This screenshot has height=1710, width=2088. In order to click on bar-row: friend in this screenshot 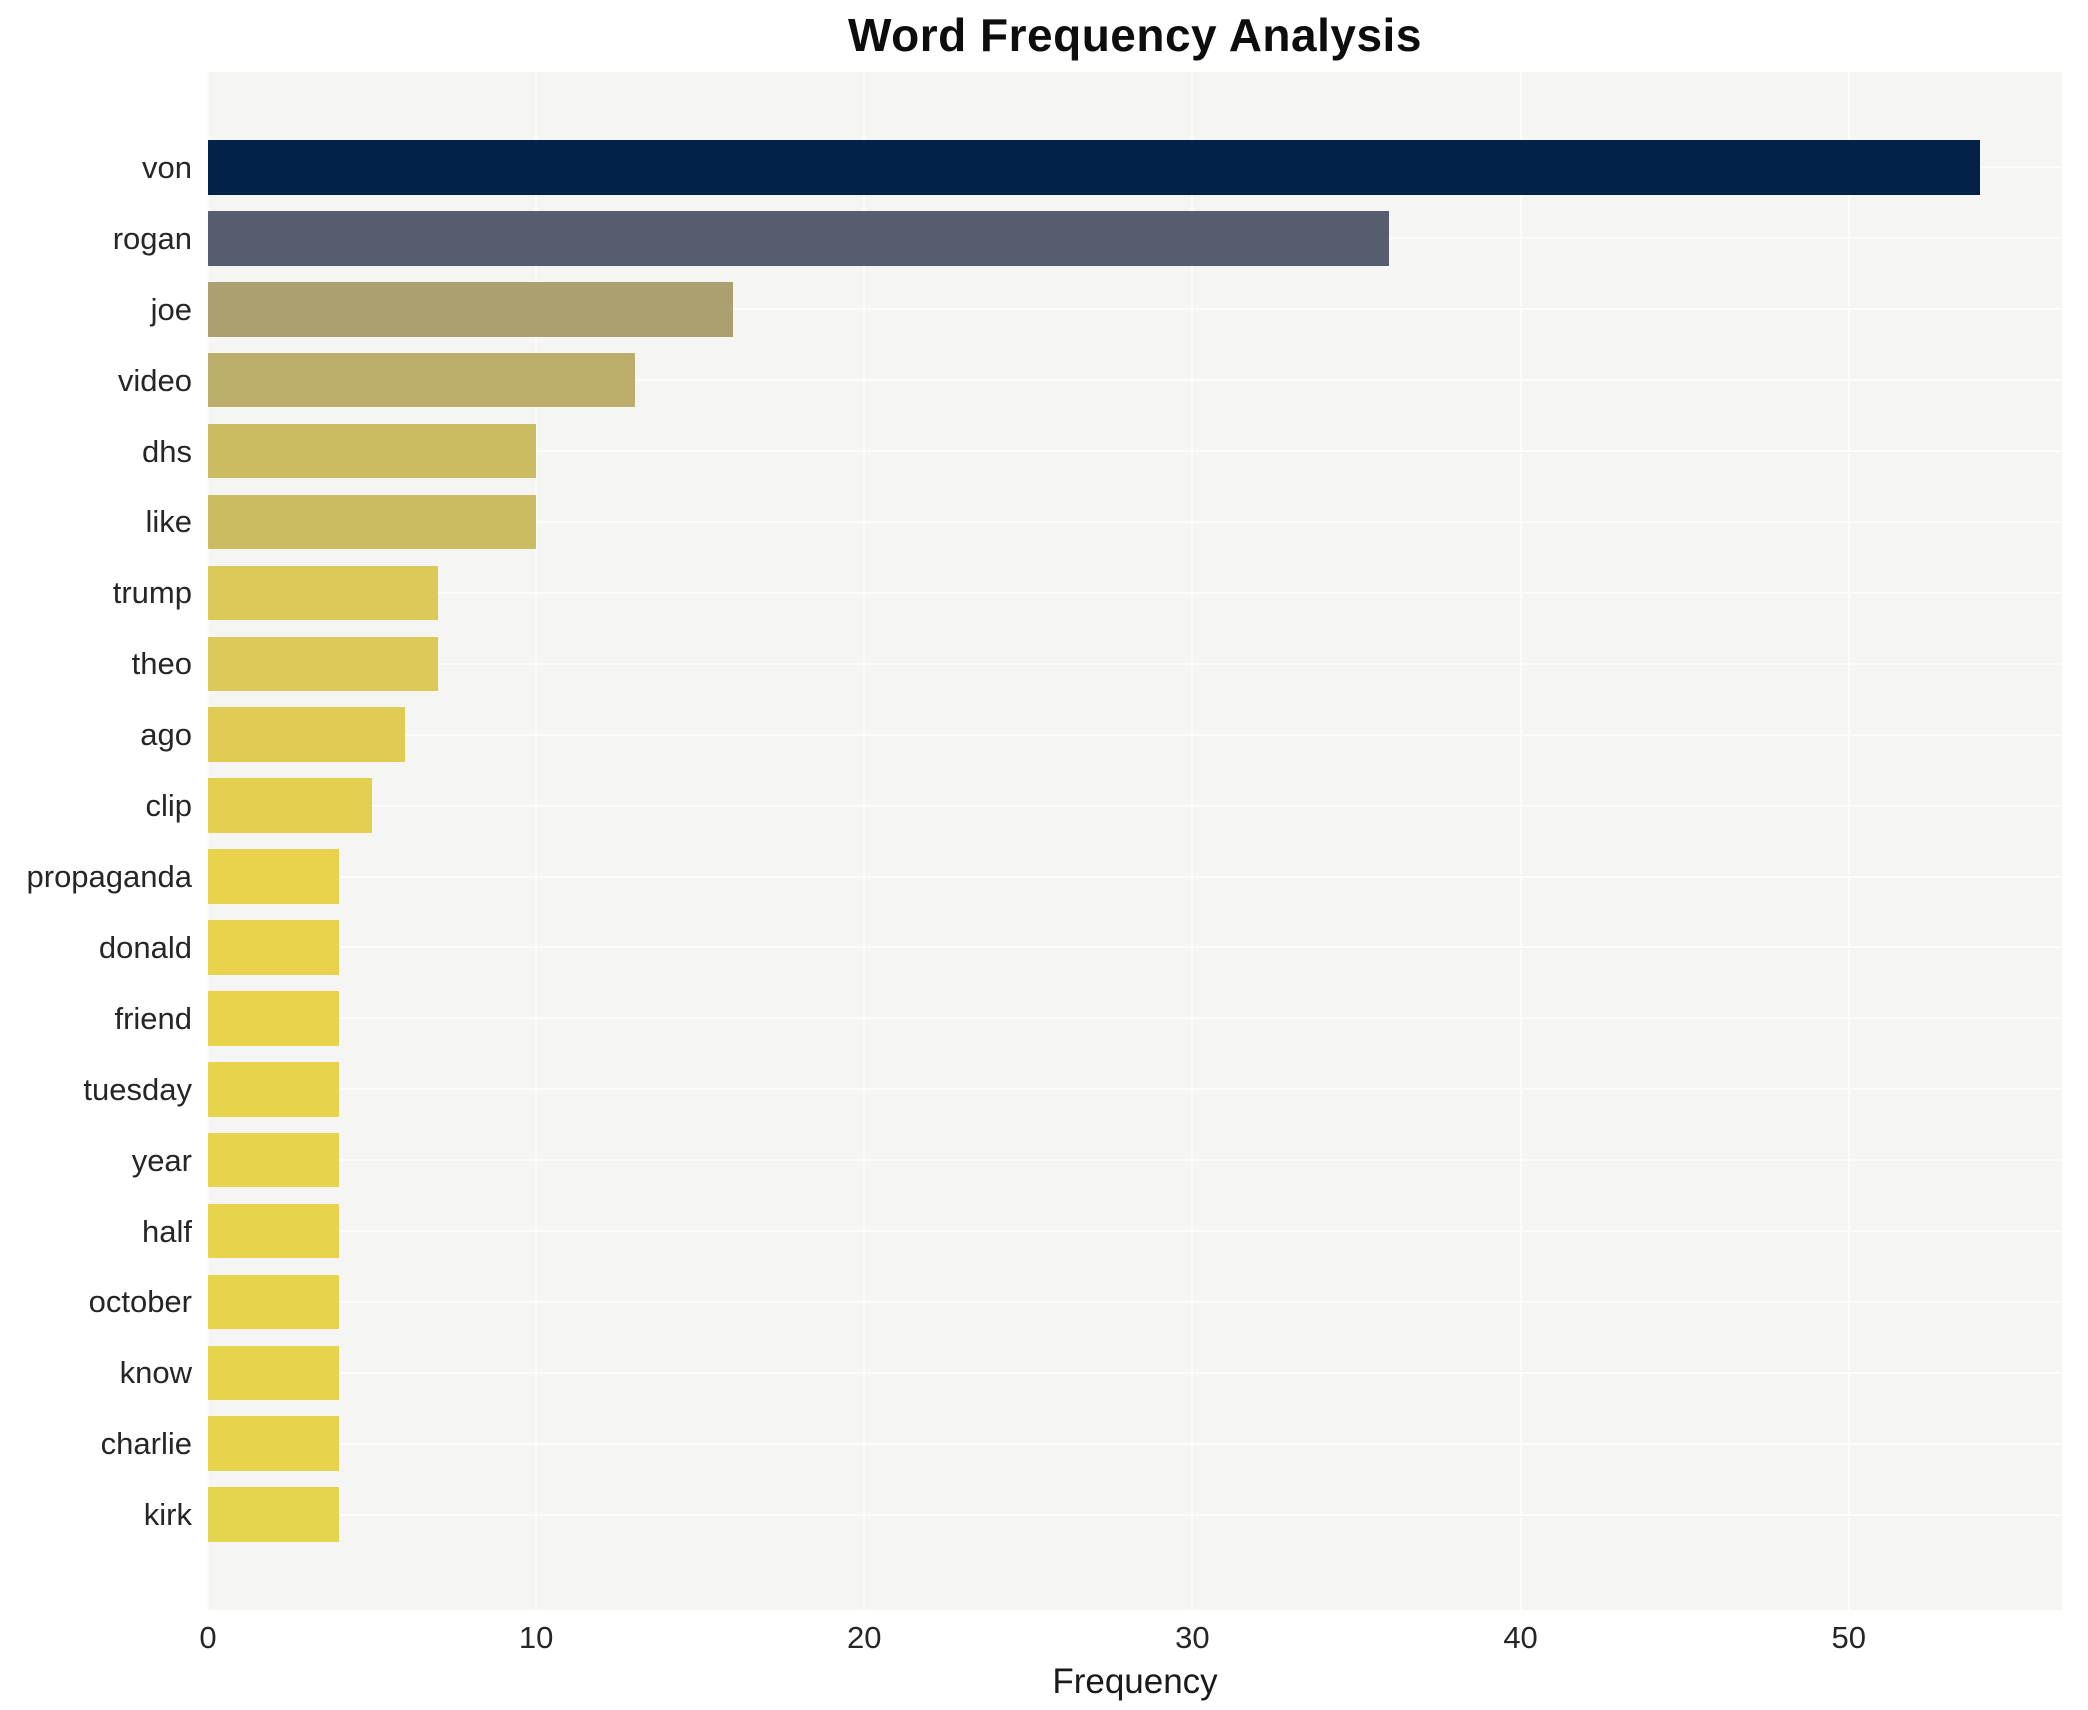, I will do `click(1088, 1018)`.